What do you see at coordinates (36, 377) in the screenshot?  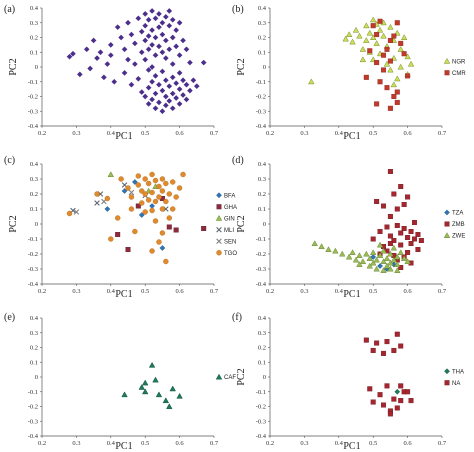 I see `y-tick-label: 0` at bounding box center [36, 377].